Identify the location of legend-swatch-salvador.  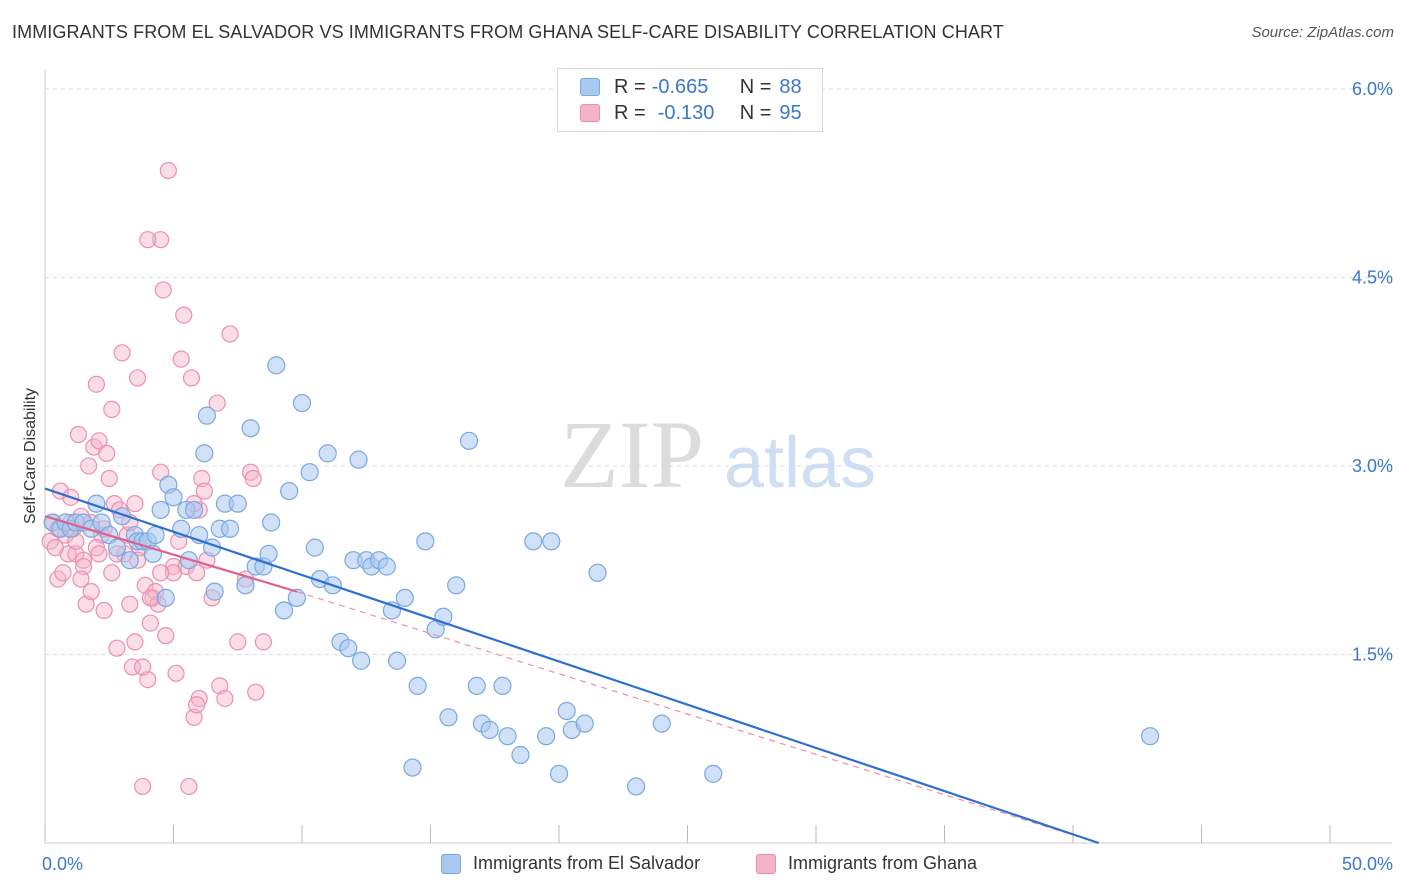
(590, 87).